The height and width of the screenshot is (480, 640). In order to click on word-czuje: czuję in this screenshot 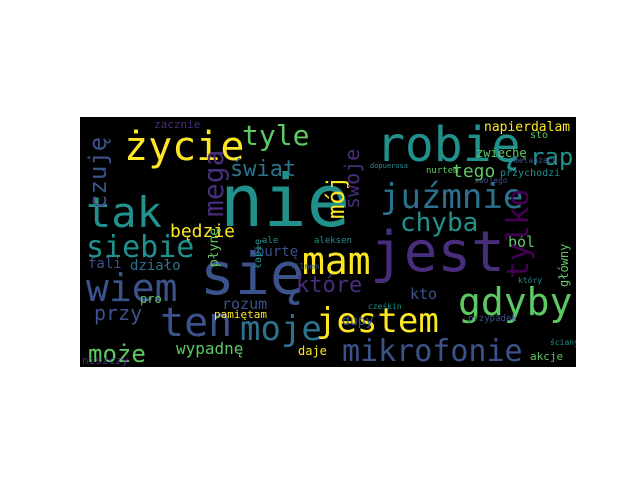, I will do `click(98, 172)`.